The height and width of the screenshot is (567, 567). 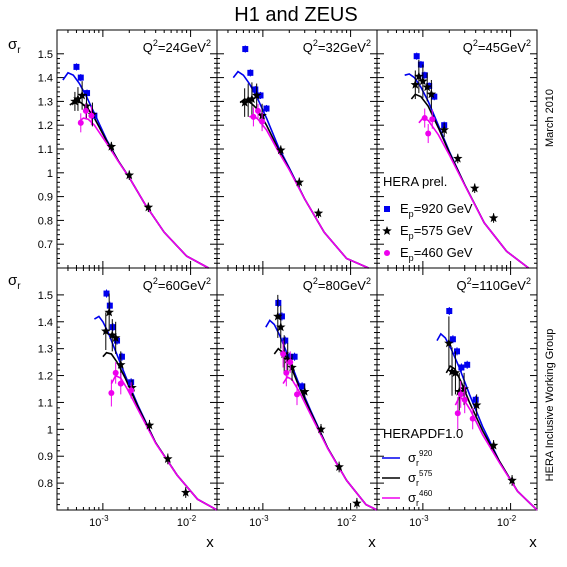 I want to click on y-tick-label: 0.7, so click(x=45, y=245).